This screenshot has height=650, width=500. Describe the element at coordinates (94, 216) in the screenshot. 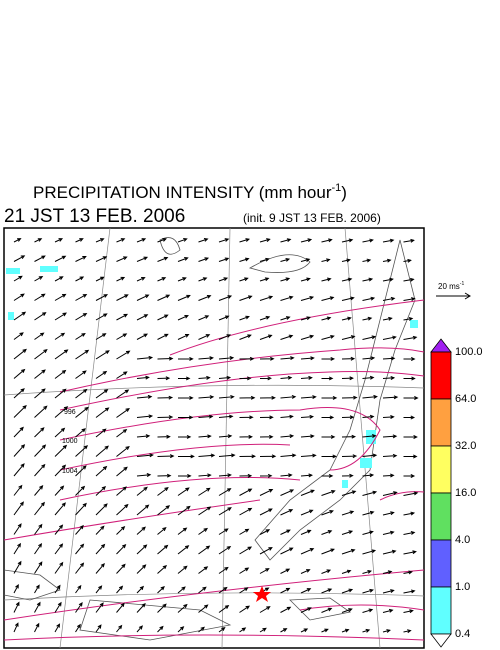

I see `valid-time: 21 JST 13 FEB. 2006` at that location.